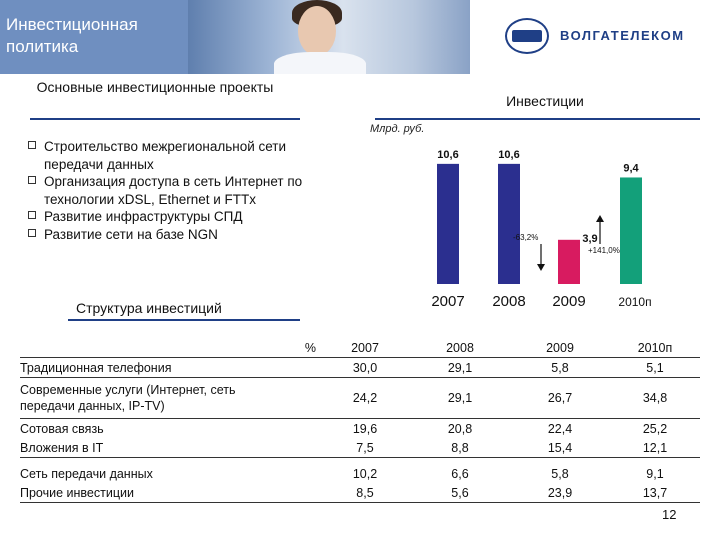 The image size is (720, 540). What do you see at coordinates (460, 348) in the screenshot?
I see `year-header: 2008` at bounding box center [460, 348].